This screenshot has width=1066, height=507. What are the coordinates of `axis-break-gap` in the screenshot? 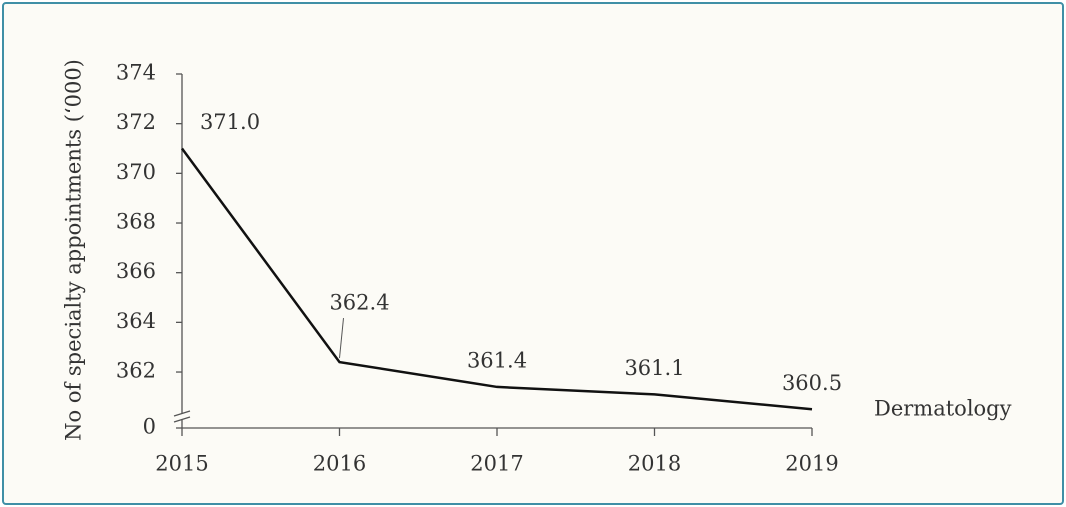 It's located at (182, 417).